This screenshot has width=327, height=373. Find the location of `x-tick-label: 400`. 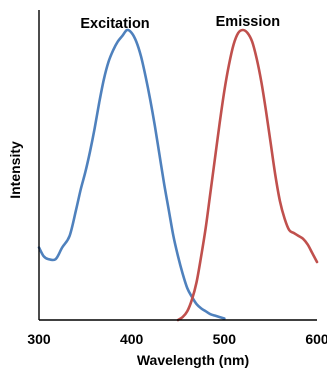

x-tick-label: 400 is located at coordinates (132, 339).